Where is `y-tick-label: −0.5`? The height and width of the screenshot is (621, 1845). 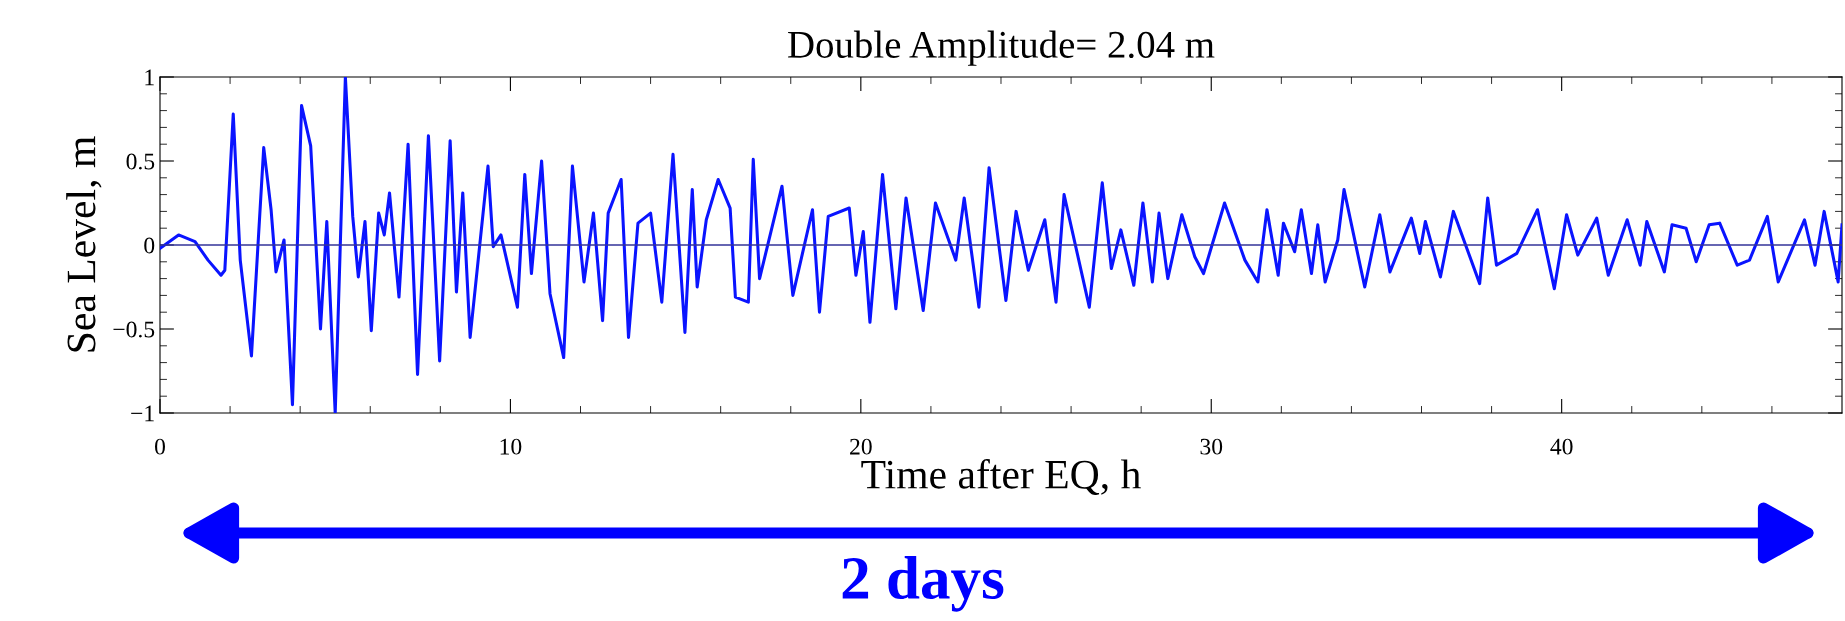
y-tick-label: −0.5 is located at coordinates (134, 329).